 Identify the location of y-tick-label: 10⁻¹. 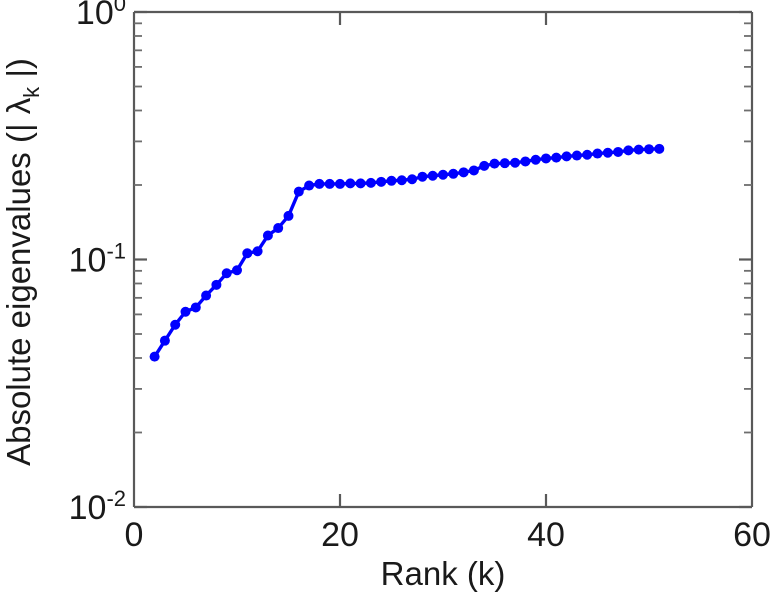
(97, 259).